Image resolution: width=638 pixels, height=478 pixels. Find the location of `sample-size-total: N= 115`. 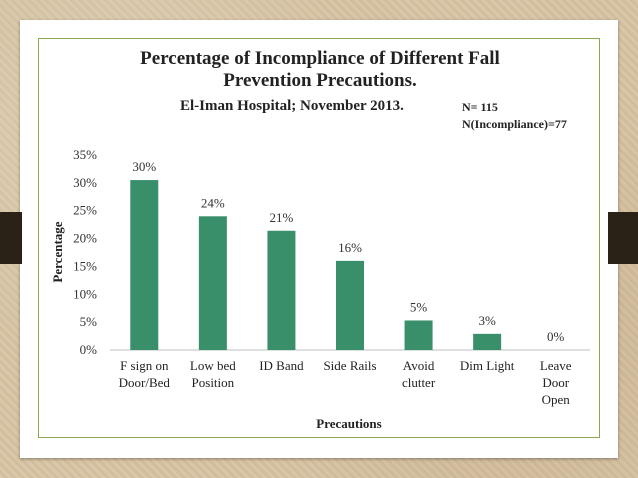

sample-size-total: N= 115 is located at coordinates (480, 107).